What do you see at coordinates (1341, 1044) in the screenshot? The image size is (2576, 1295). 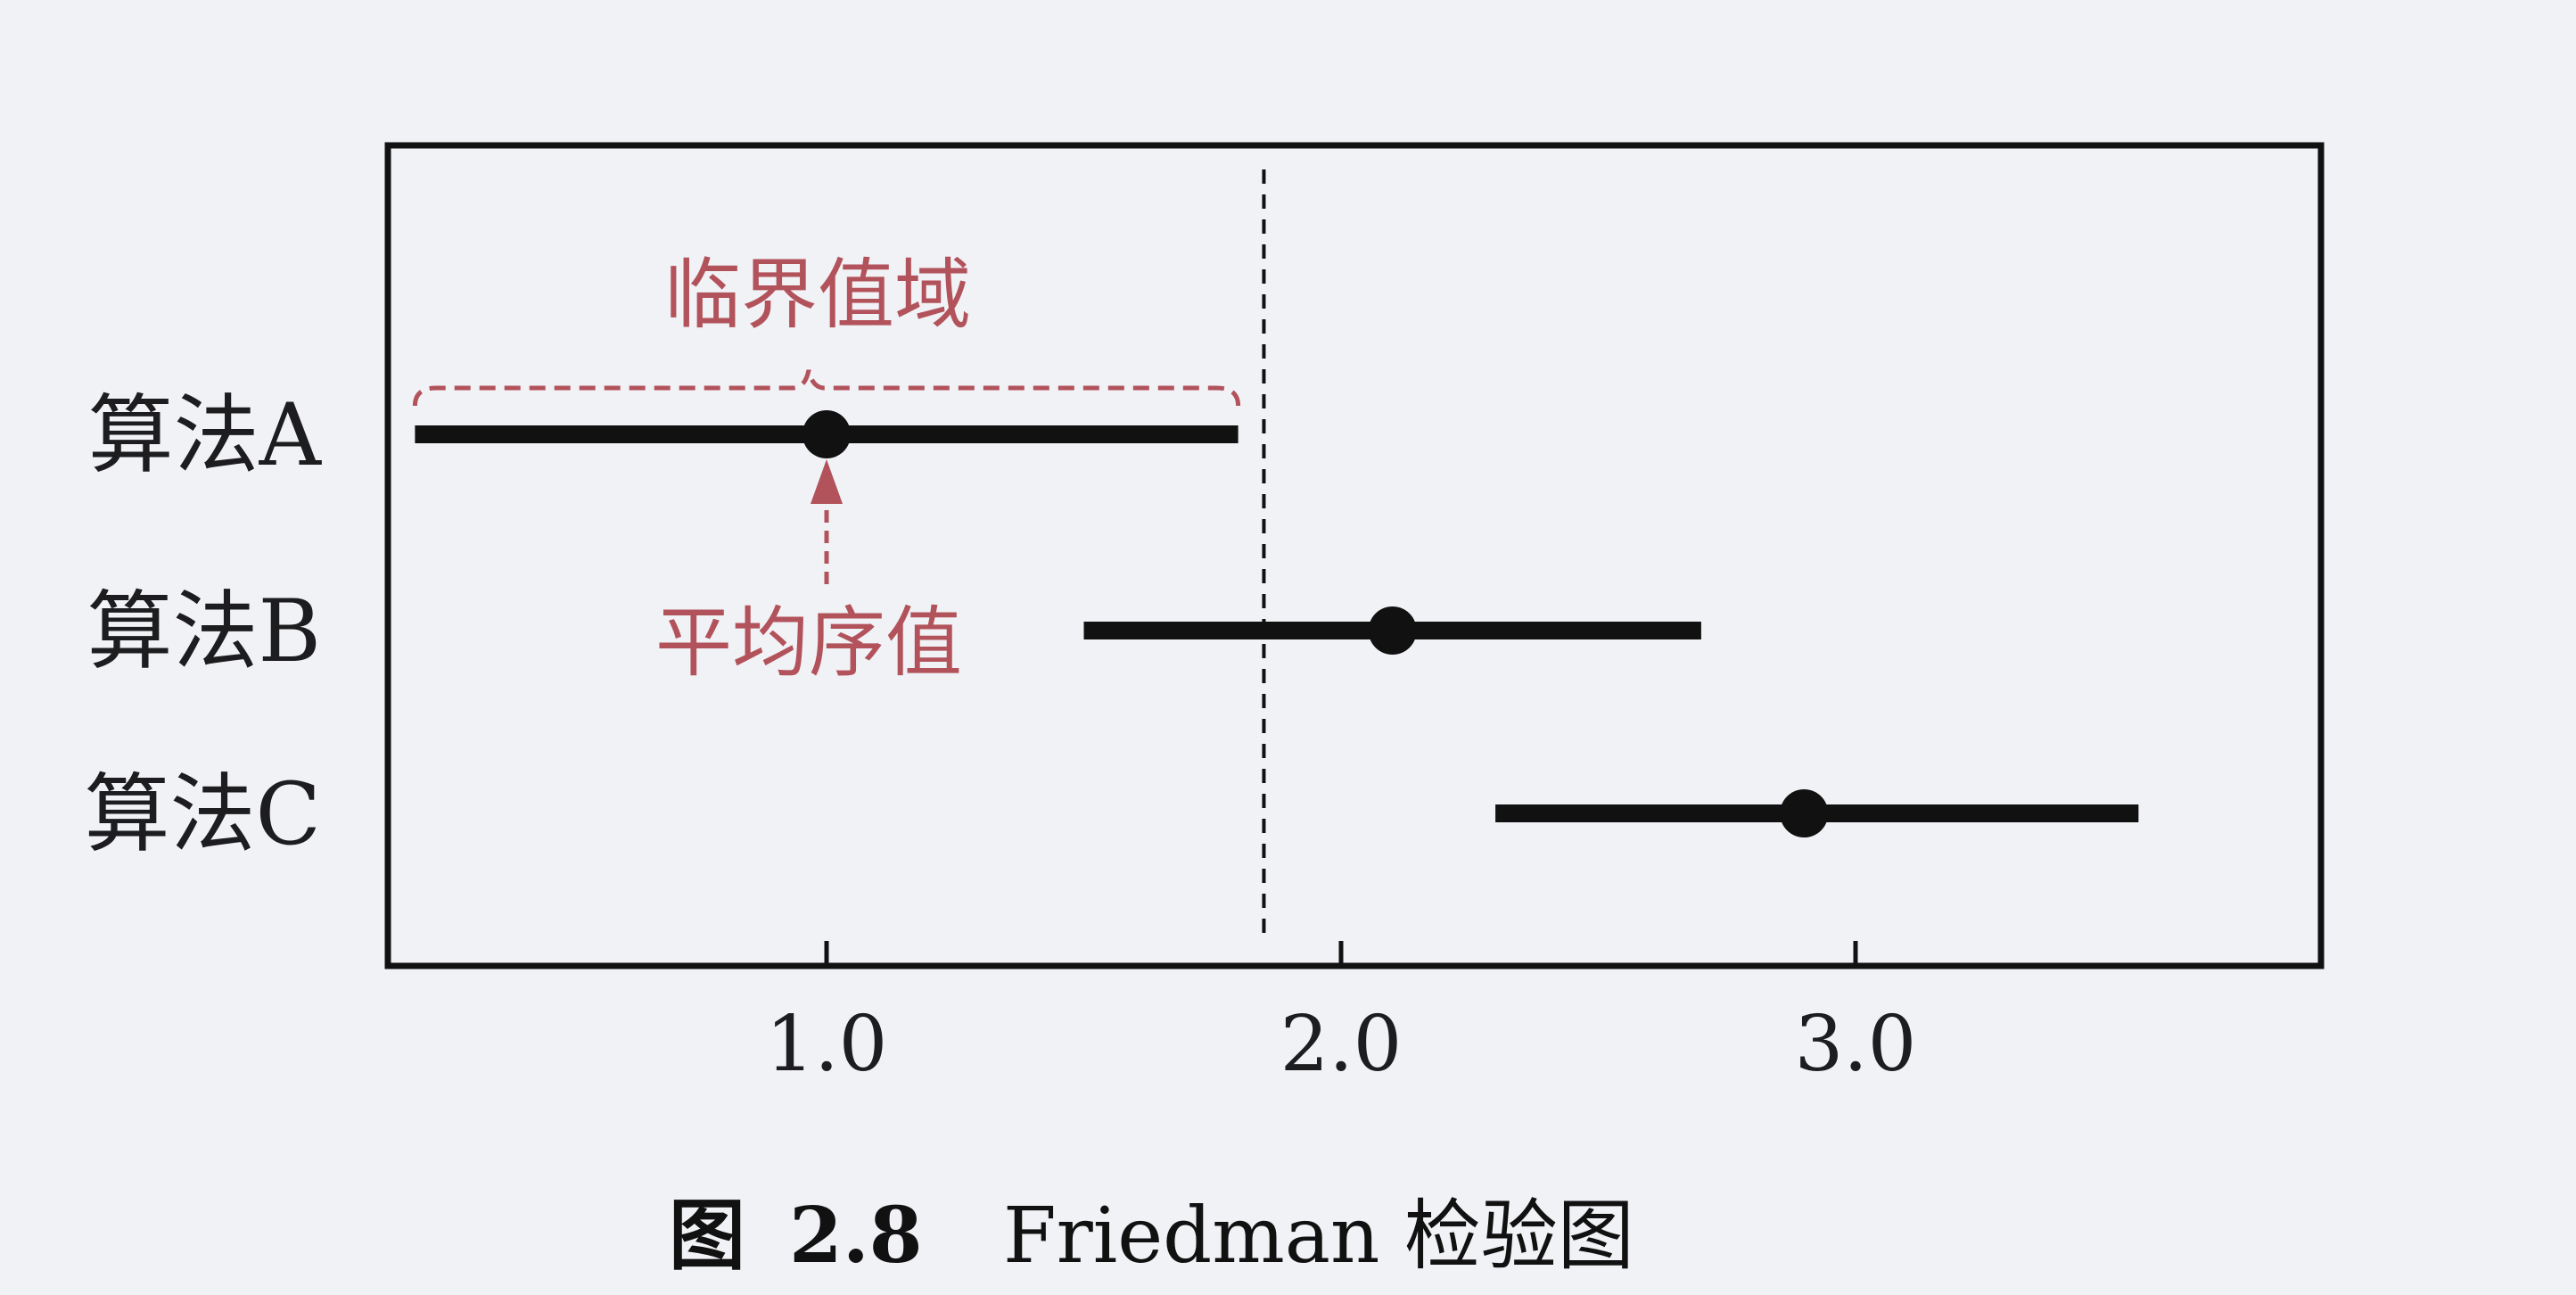 I see `x-tick-label-2: 2.0` at bounding box center [1341, 1044].